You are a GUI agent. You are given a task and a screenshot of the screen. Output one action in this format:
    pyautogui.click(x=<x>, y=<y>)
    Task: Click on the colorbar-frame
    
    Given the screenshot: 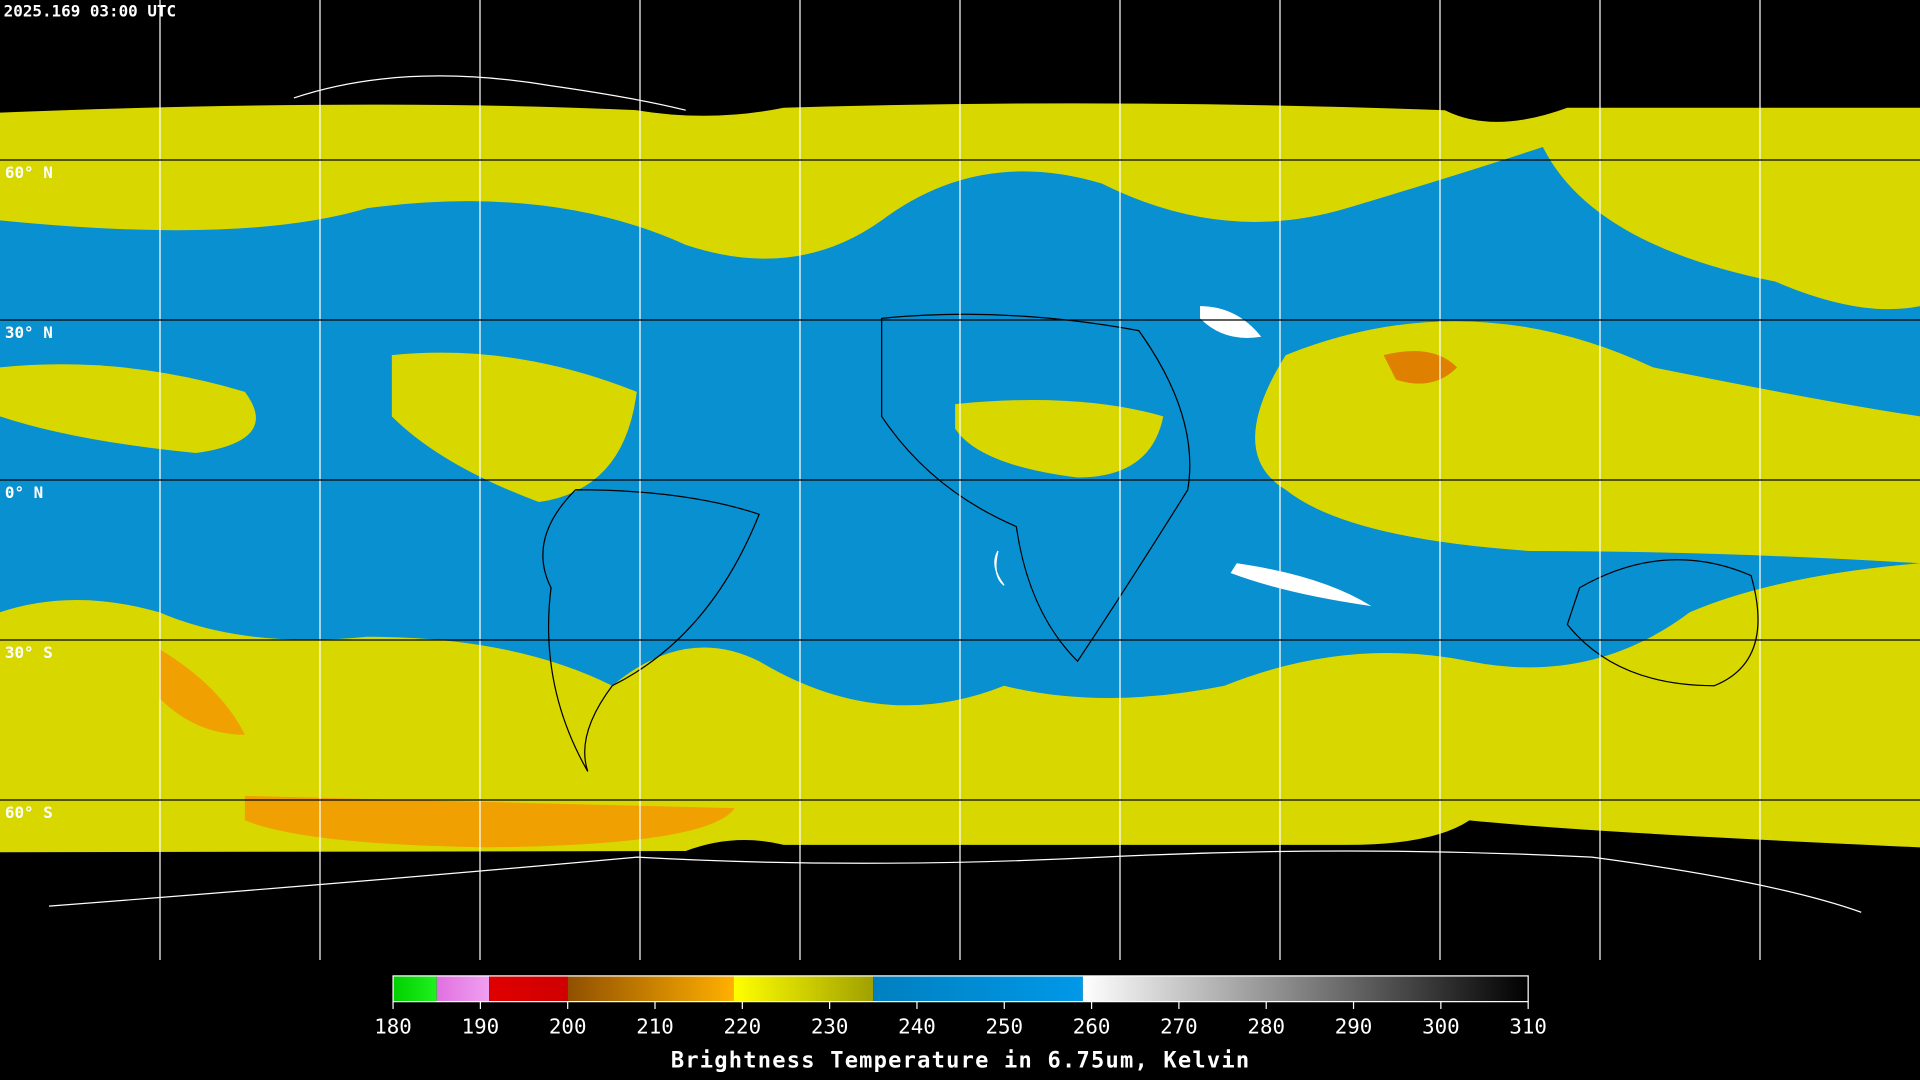 What is the action you would take?
    pyautogui.click(x=960, y=989)
    